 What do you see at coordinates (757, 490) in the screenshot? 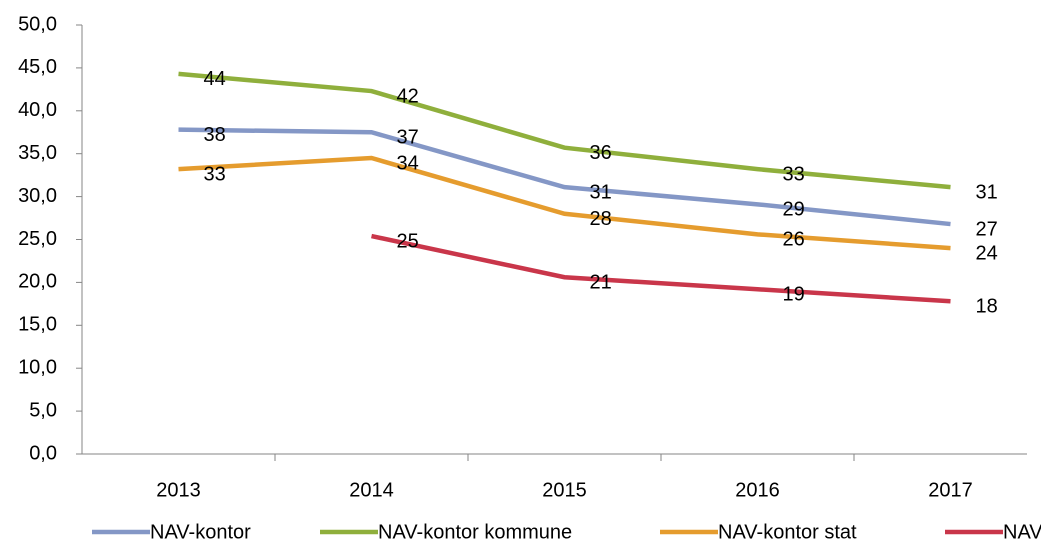
I see `x-tick-label: 2016` at bounding box center [757, 490].